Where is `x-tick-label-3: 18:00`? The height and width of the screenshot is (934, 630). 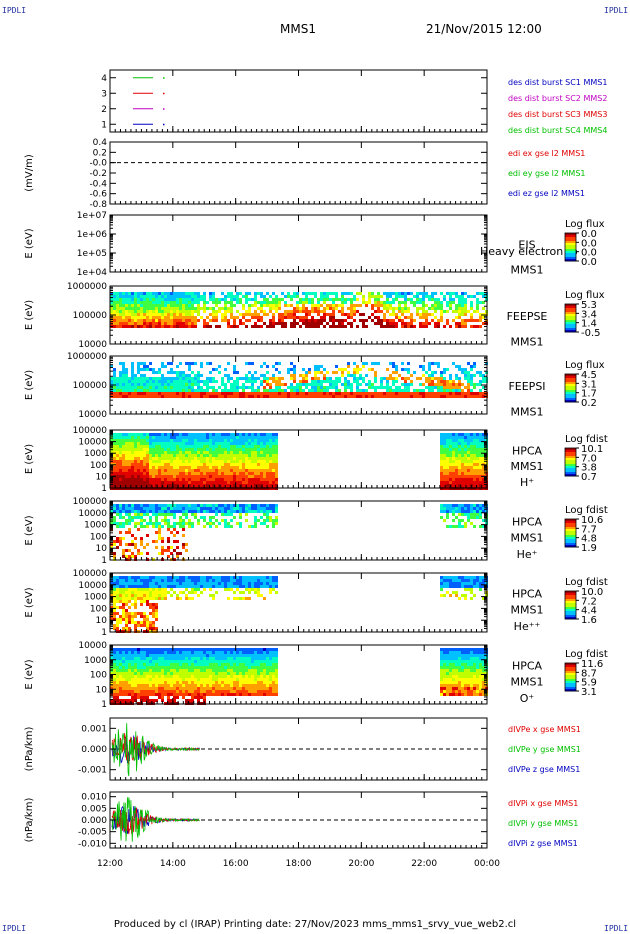
x-tick-label-3: 18:00 is located at coordinates (299, 864).